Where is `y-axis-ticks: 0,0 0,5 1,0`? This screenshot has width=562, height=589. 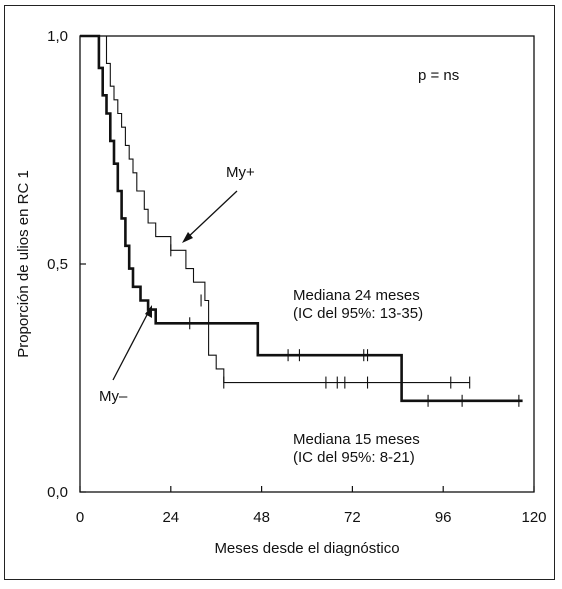
y-axis-ticks: 0,0 0,5 1,0 is located at coordinates (66, 264).